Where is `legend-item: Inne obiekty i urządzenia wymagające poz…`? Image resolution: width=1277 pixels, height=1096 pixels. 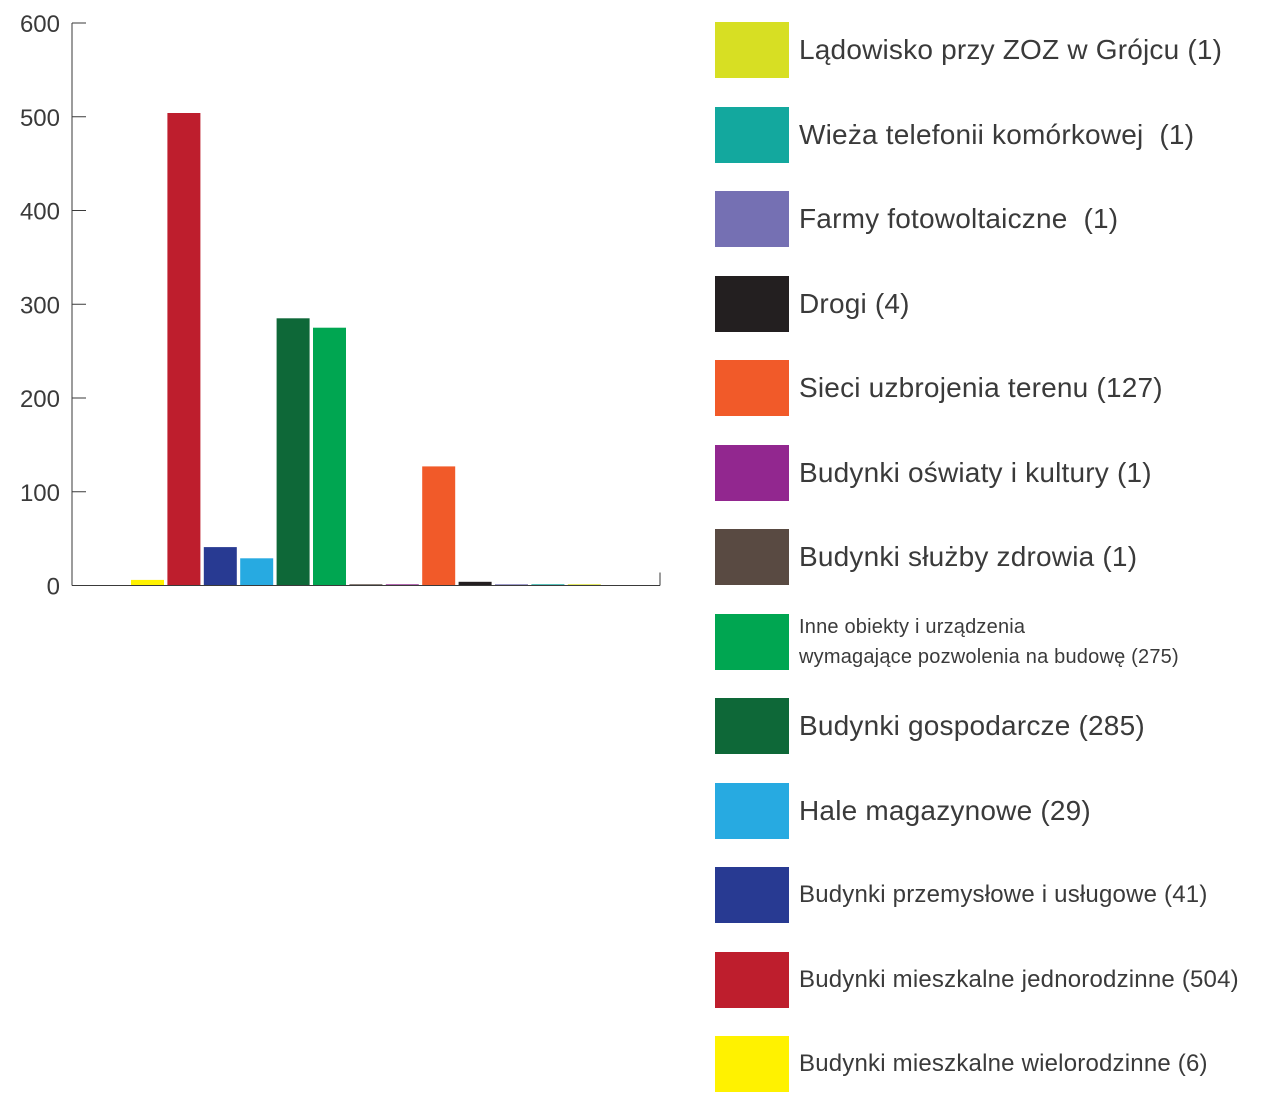
legend-item: Inne obiekty i urządzenia wymagające poz… is located at coordinates (995, 643).